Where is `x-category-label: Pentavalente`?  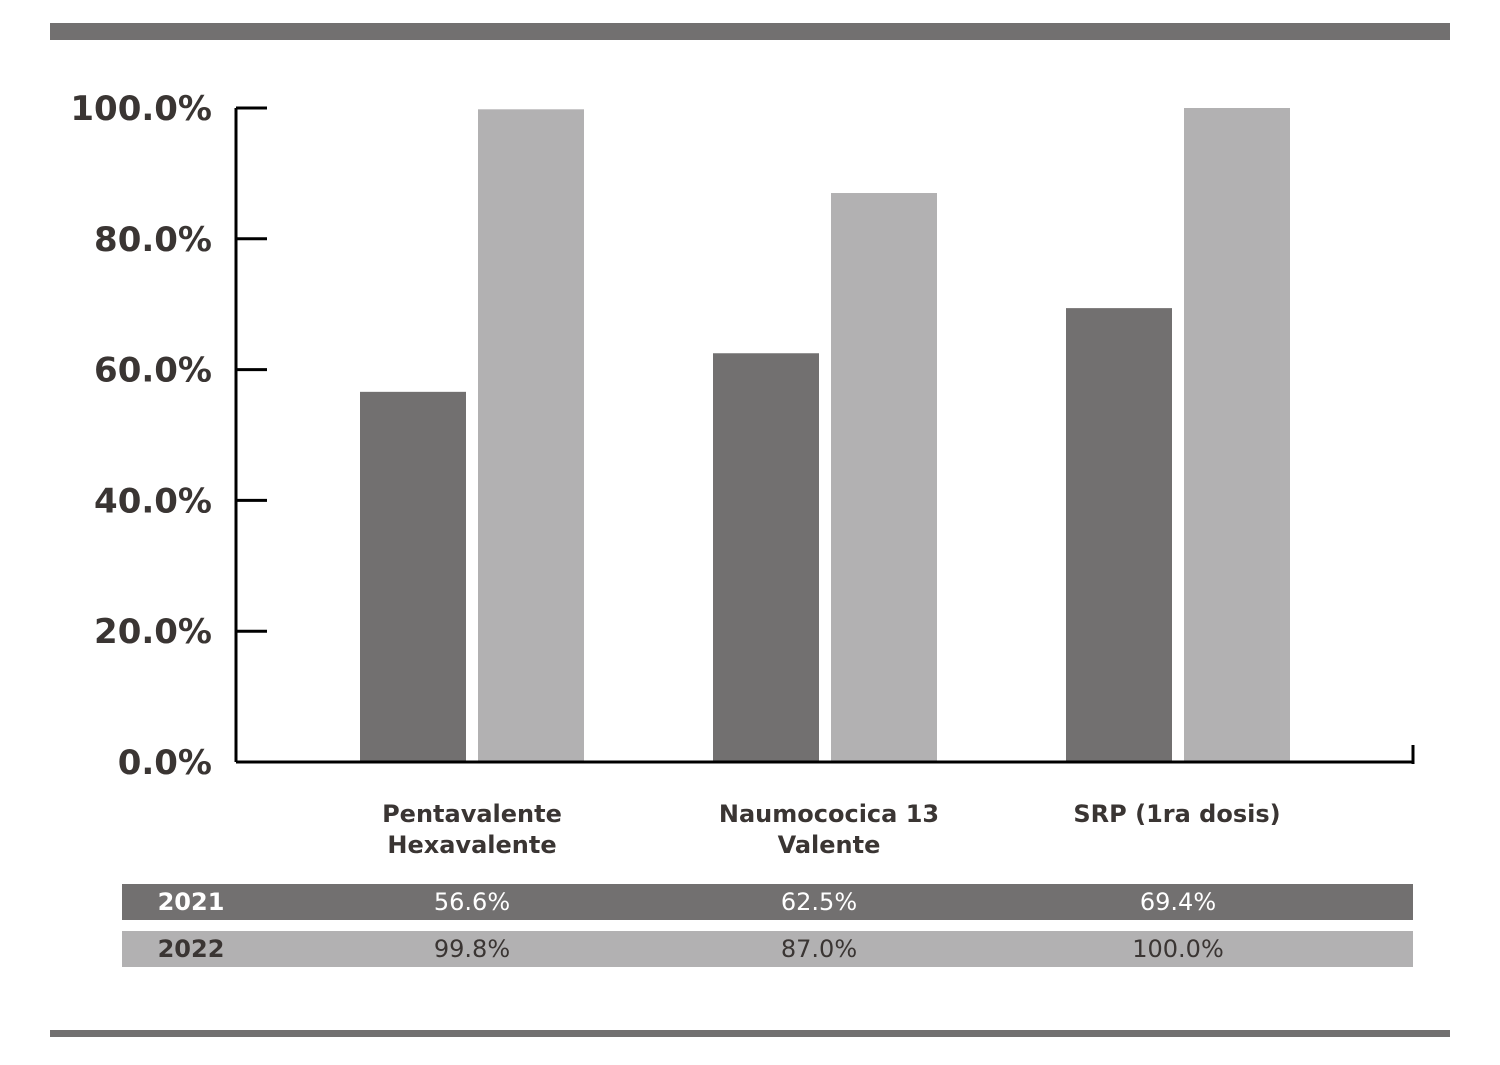 x-category-label: Pentavalente is located at coordinates (472, 814).